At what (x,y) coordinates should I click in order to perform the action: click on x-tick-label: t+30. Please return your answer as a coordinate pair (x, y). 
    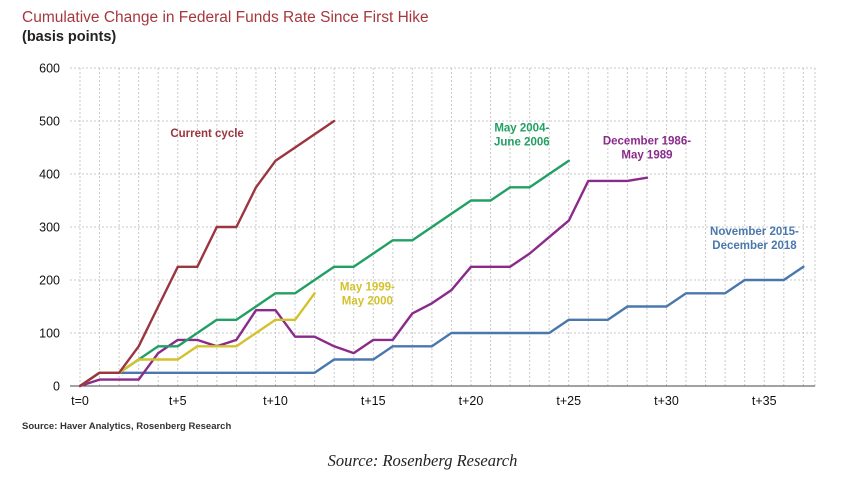
    Looking at the image, I should click on (666, 401).